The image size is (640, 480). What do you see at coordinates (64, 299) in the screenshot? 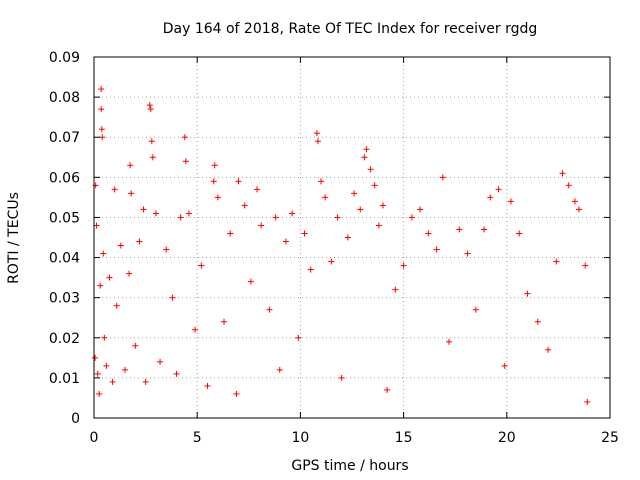
I see `y-tick-label: 0.03` at bounding box center [64, 299].